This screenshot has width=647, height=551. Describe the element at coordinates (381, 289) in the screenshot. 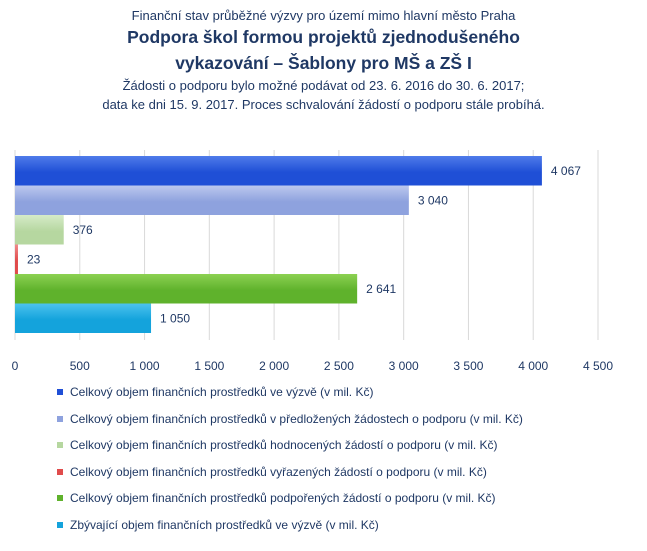

I see `data-label: 2 641` at that location.